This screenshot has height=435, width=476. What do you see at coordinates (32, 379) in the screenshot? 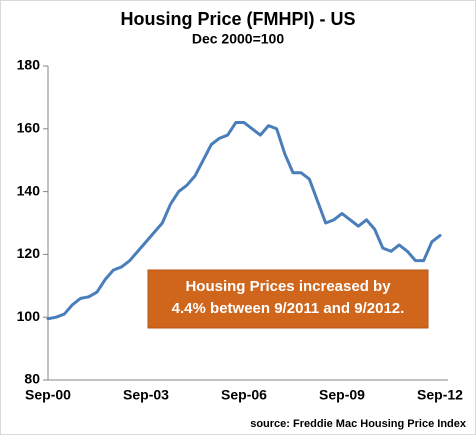
I see `y-tick-label: 80` at bounding box center [32, 379].